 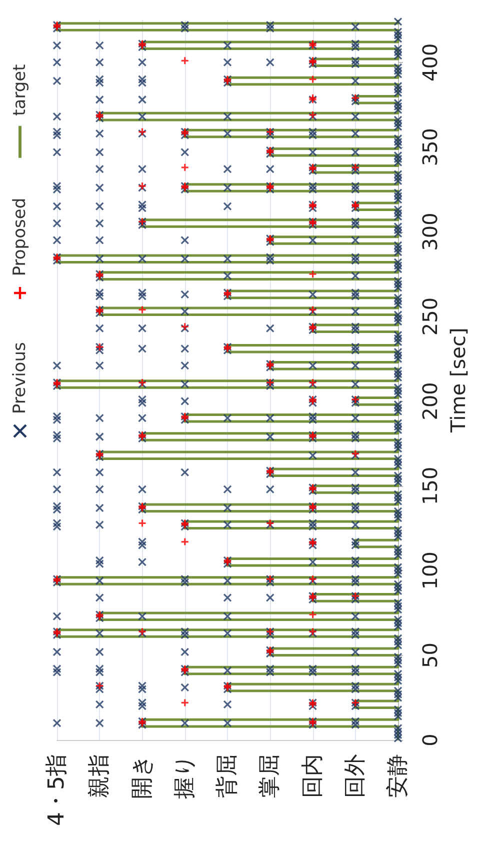 What do you see at coordinates (20, 237) in the screenshot?
I see `text: Proposed` at bounding box center [20, 237].